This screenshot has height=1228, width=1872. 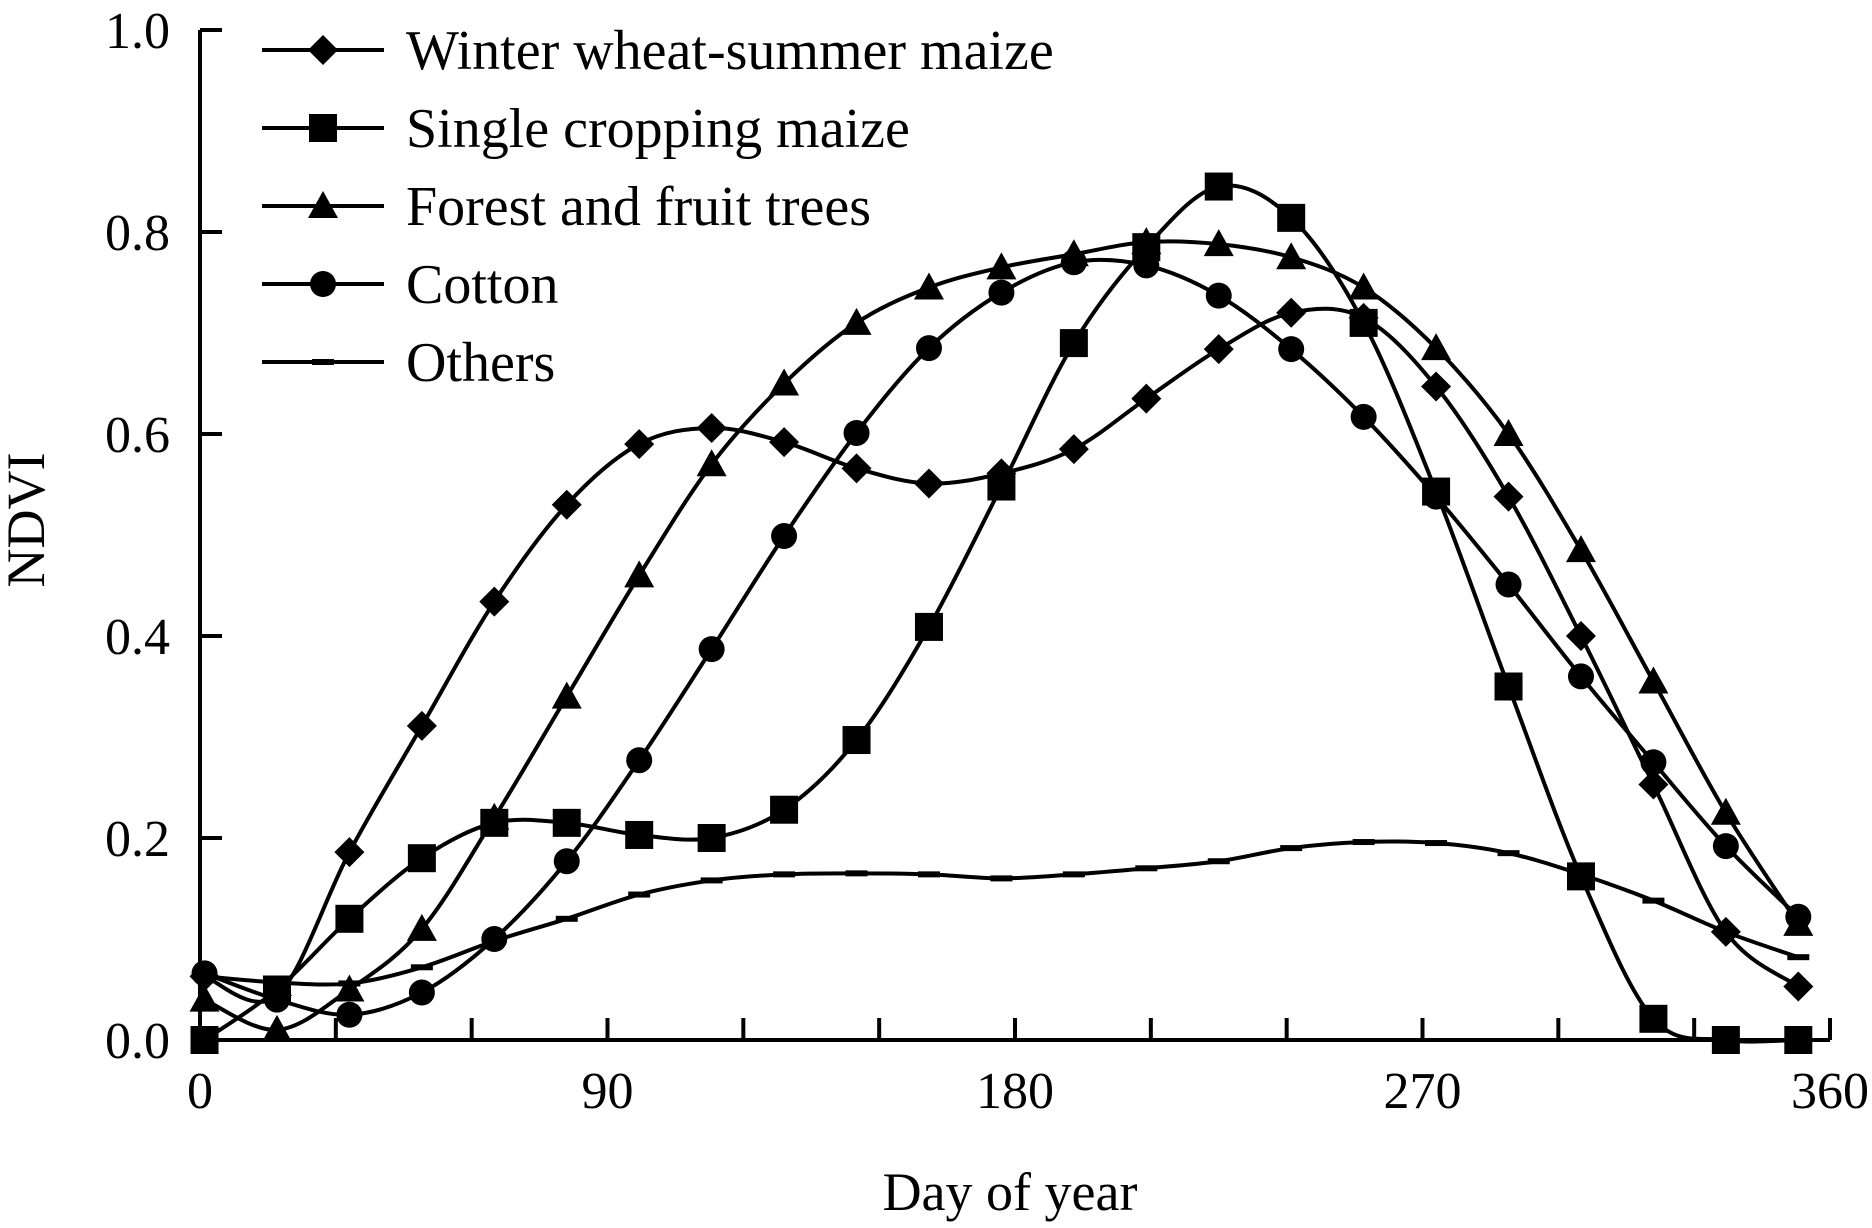 I want to click on x-tick-label: 180, so click(x=1015, y=1091).